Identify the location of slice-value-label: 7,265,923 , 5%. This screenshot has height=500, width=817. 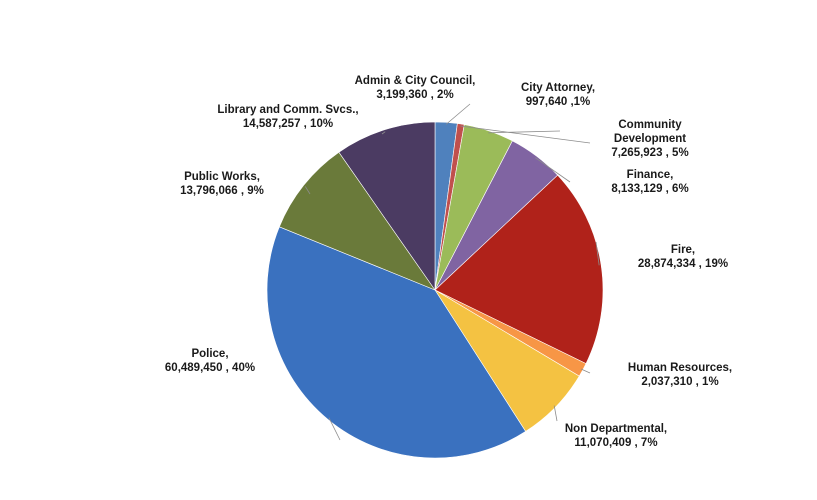
(649, 153).